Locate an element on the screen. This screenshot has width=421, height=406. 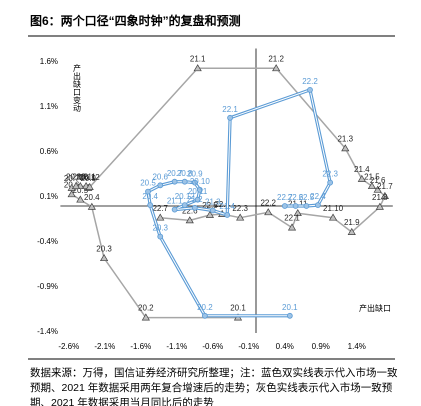
y-tick-label: -0.4% is located at coordinates (47, 241).